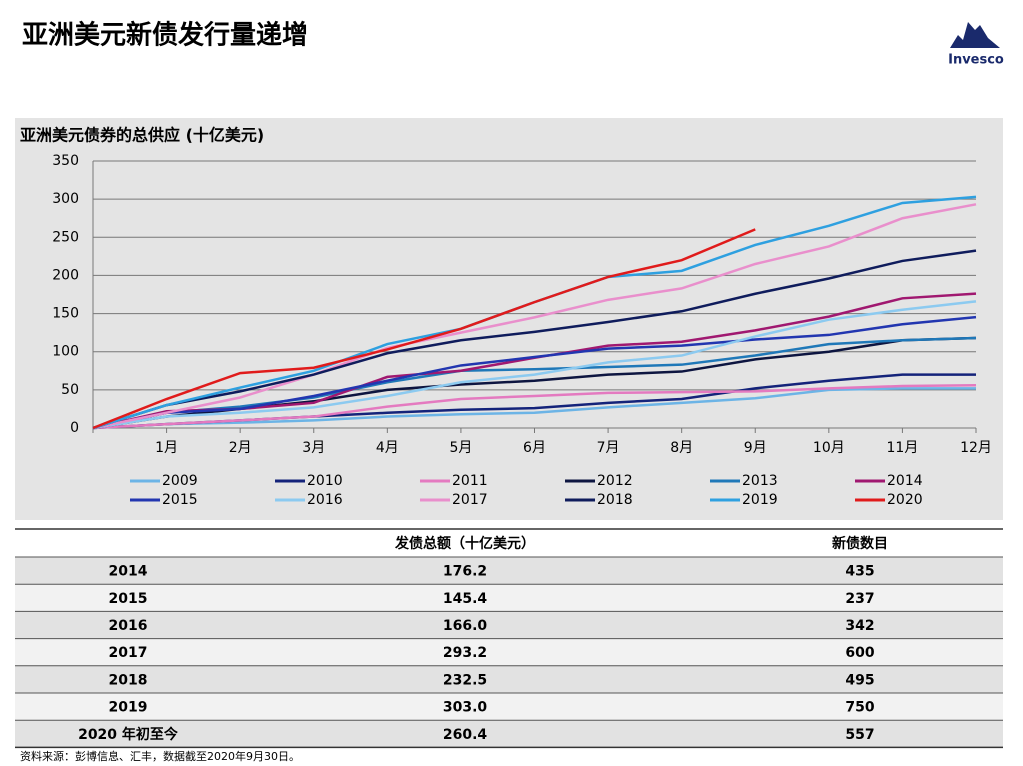  What do you see at coordinates (65, 199) in the screenshot?
I see `y-tick-label: 300` at bounding box center [65, 199].